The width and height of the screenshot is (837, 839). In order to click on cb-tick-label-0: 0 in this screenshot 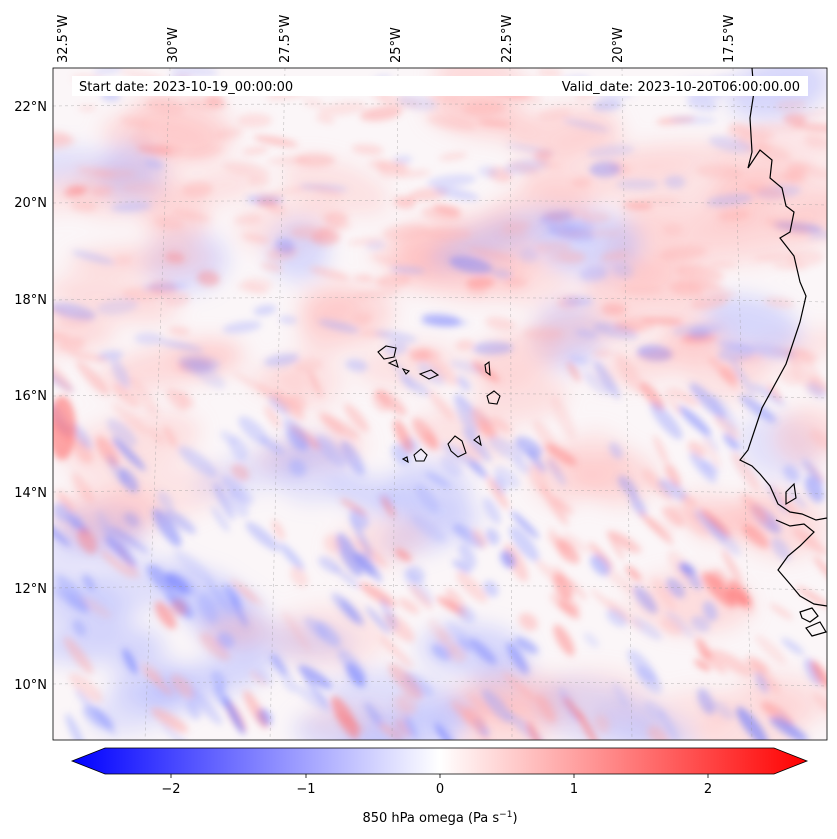, I will do `click(440, 789)`.